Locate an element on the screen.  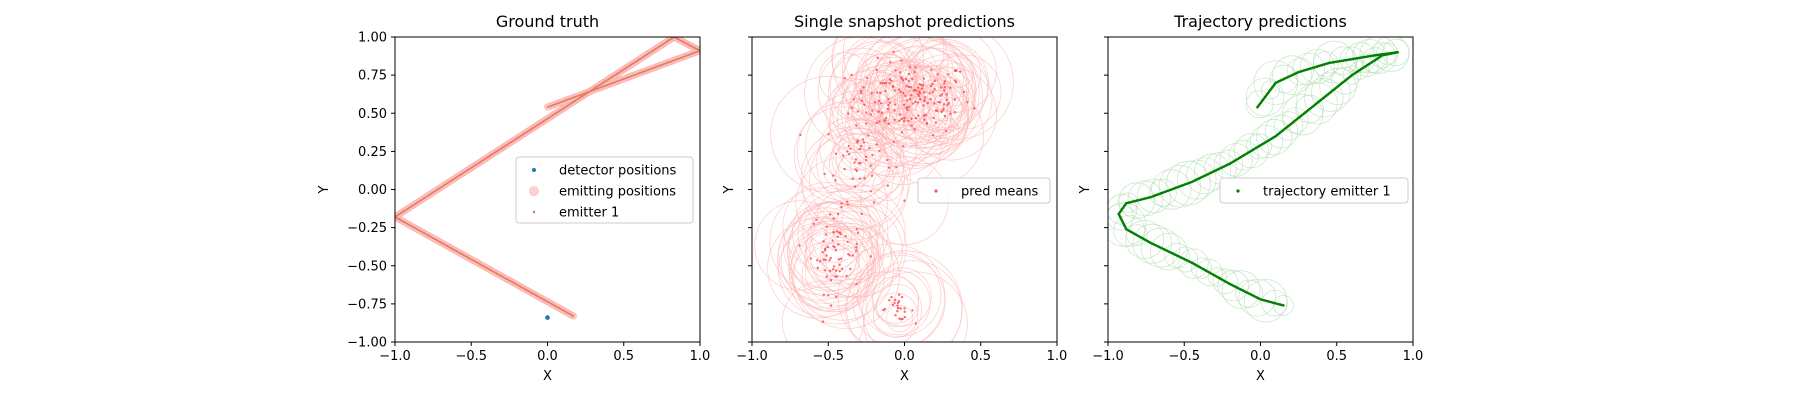
y-tick-label: 0.50 is located at coordinates (372, 114).